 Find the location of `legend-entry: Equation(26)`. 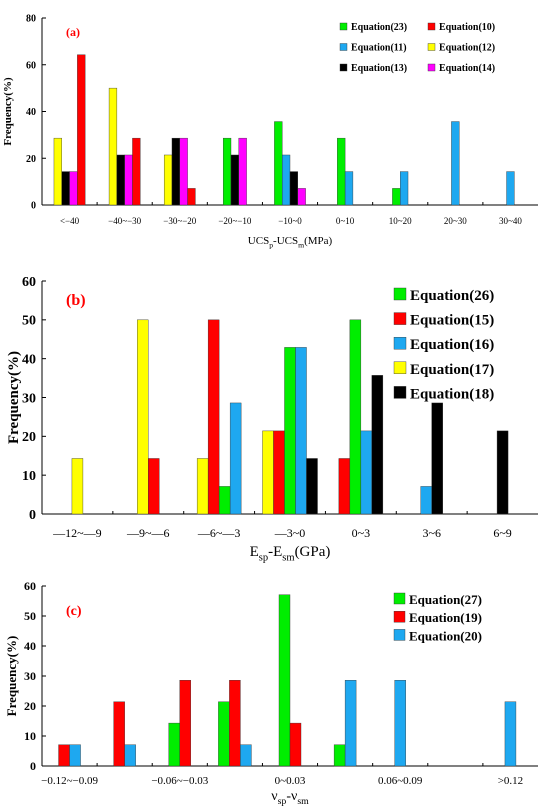

legend-entry: Equation(26) is located at coordinates (452, 296).